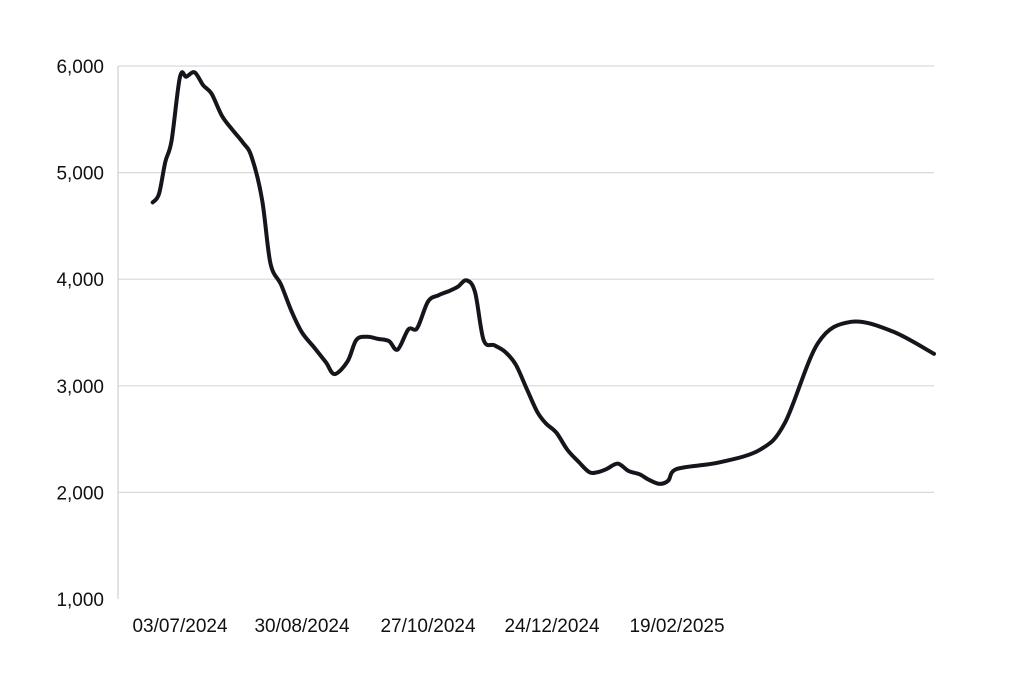 Image resolution: width=1024 pixels, height=680 pixels. What do you see at coordinates (302, 626) in the screenshot?
I see `x-tick-label: 30/08/2024` at bounding box center [302, 626].